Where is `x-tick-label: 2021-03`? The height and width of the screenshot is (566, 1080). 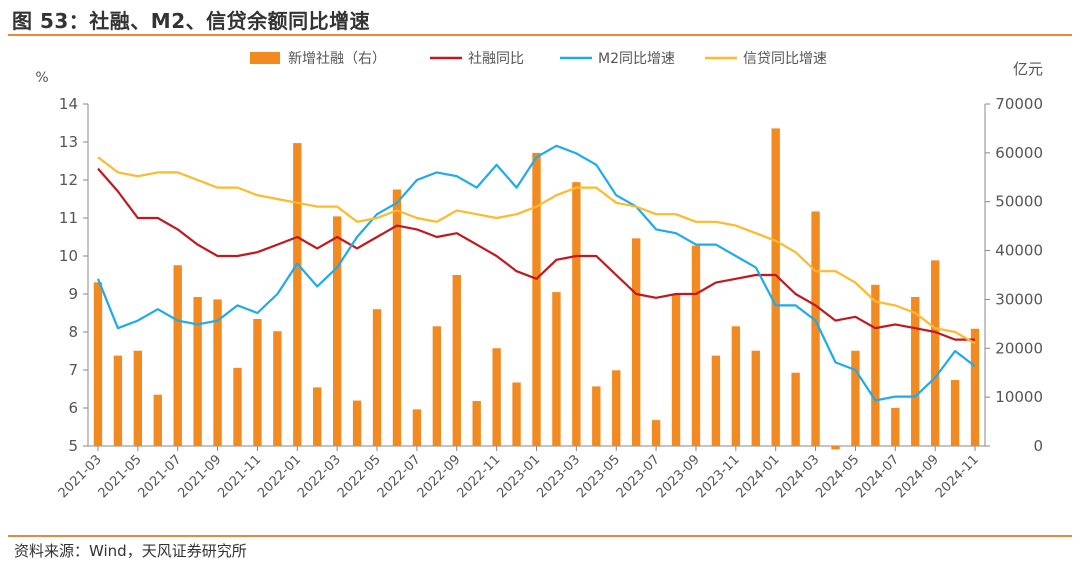
x-tick-label: 2021-03 is located at coordinates (80, 476).